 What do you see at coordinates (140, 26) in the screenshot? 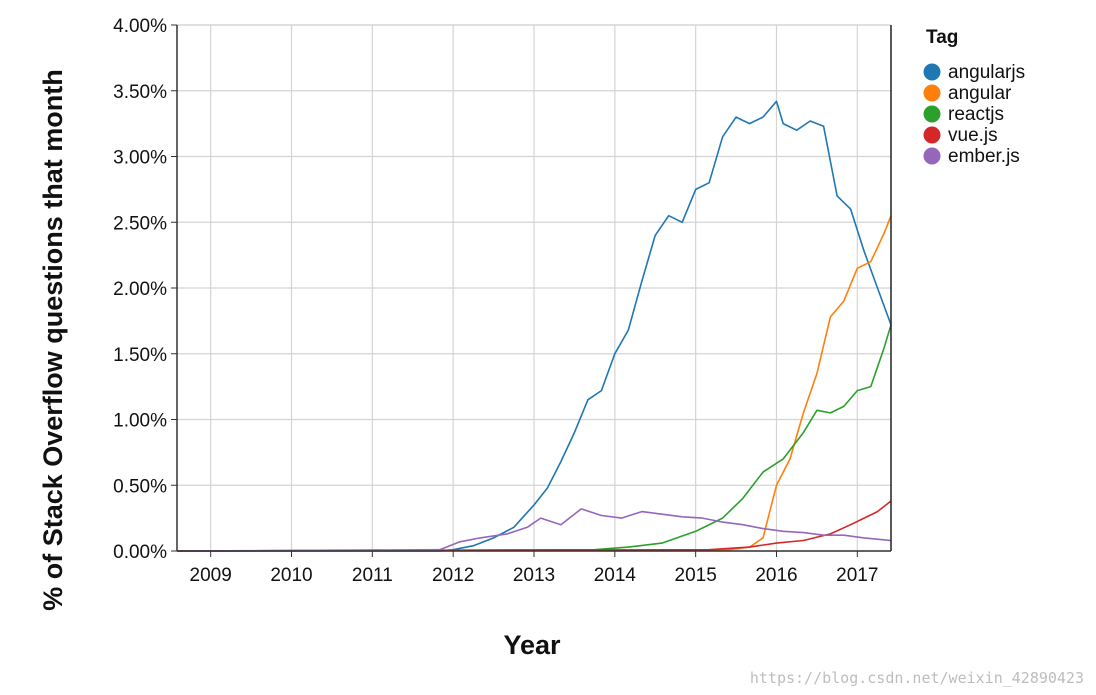
I see `y-tick-label: 4.00%` at bounding box center [140, 26].